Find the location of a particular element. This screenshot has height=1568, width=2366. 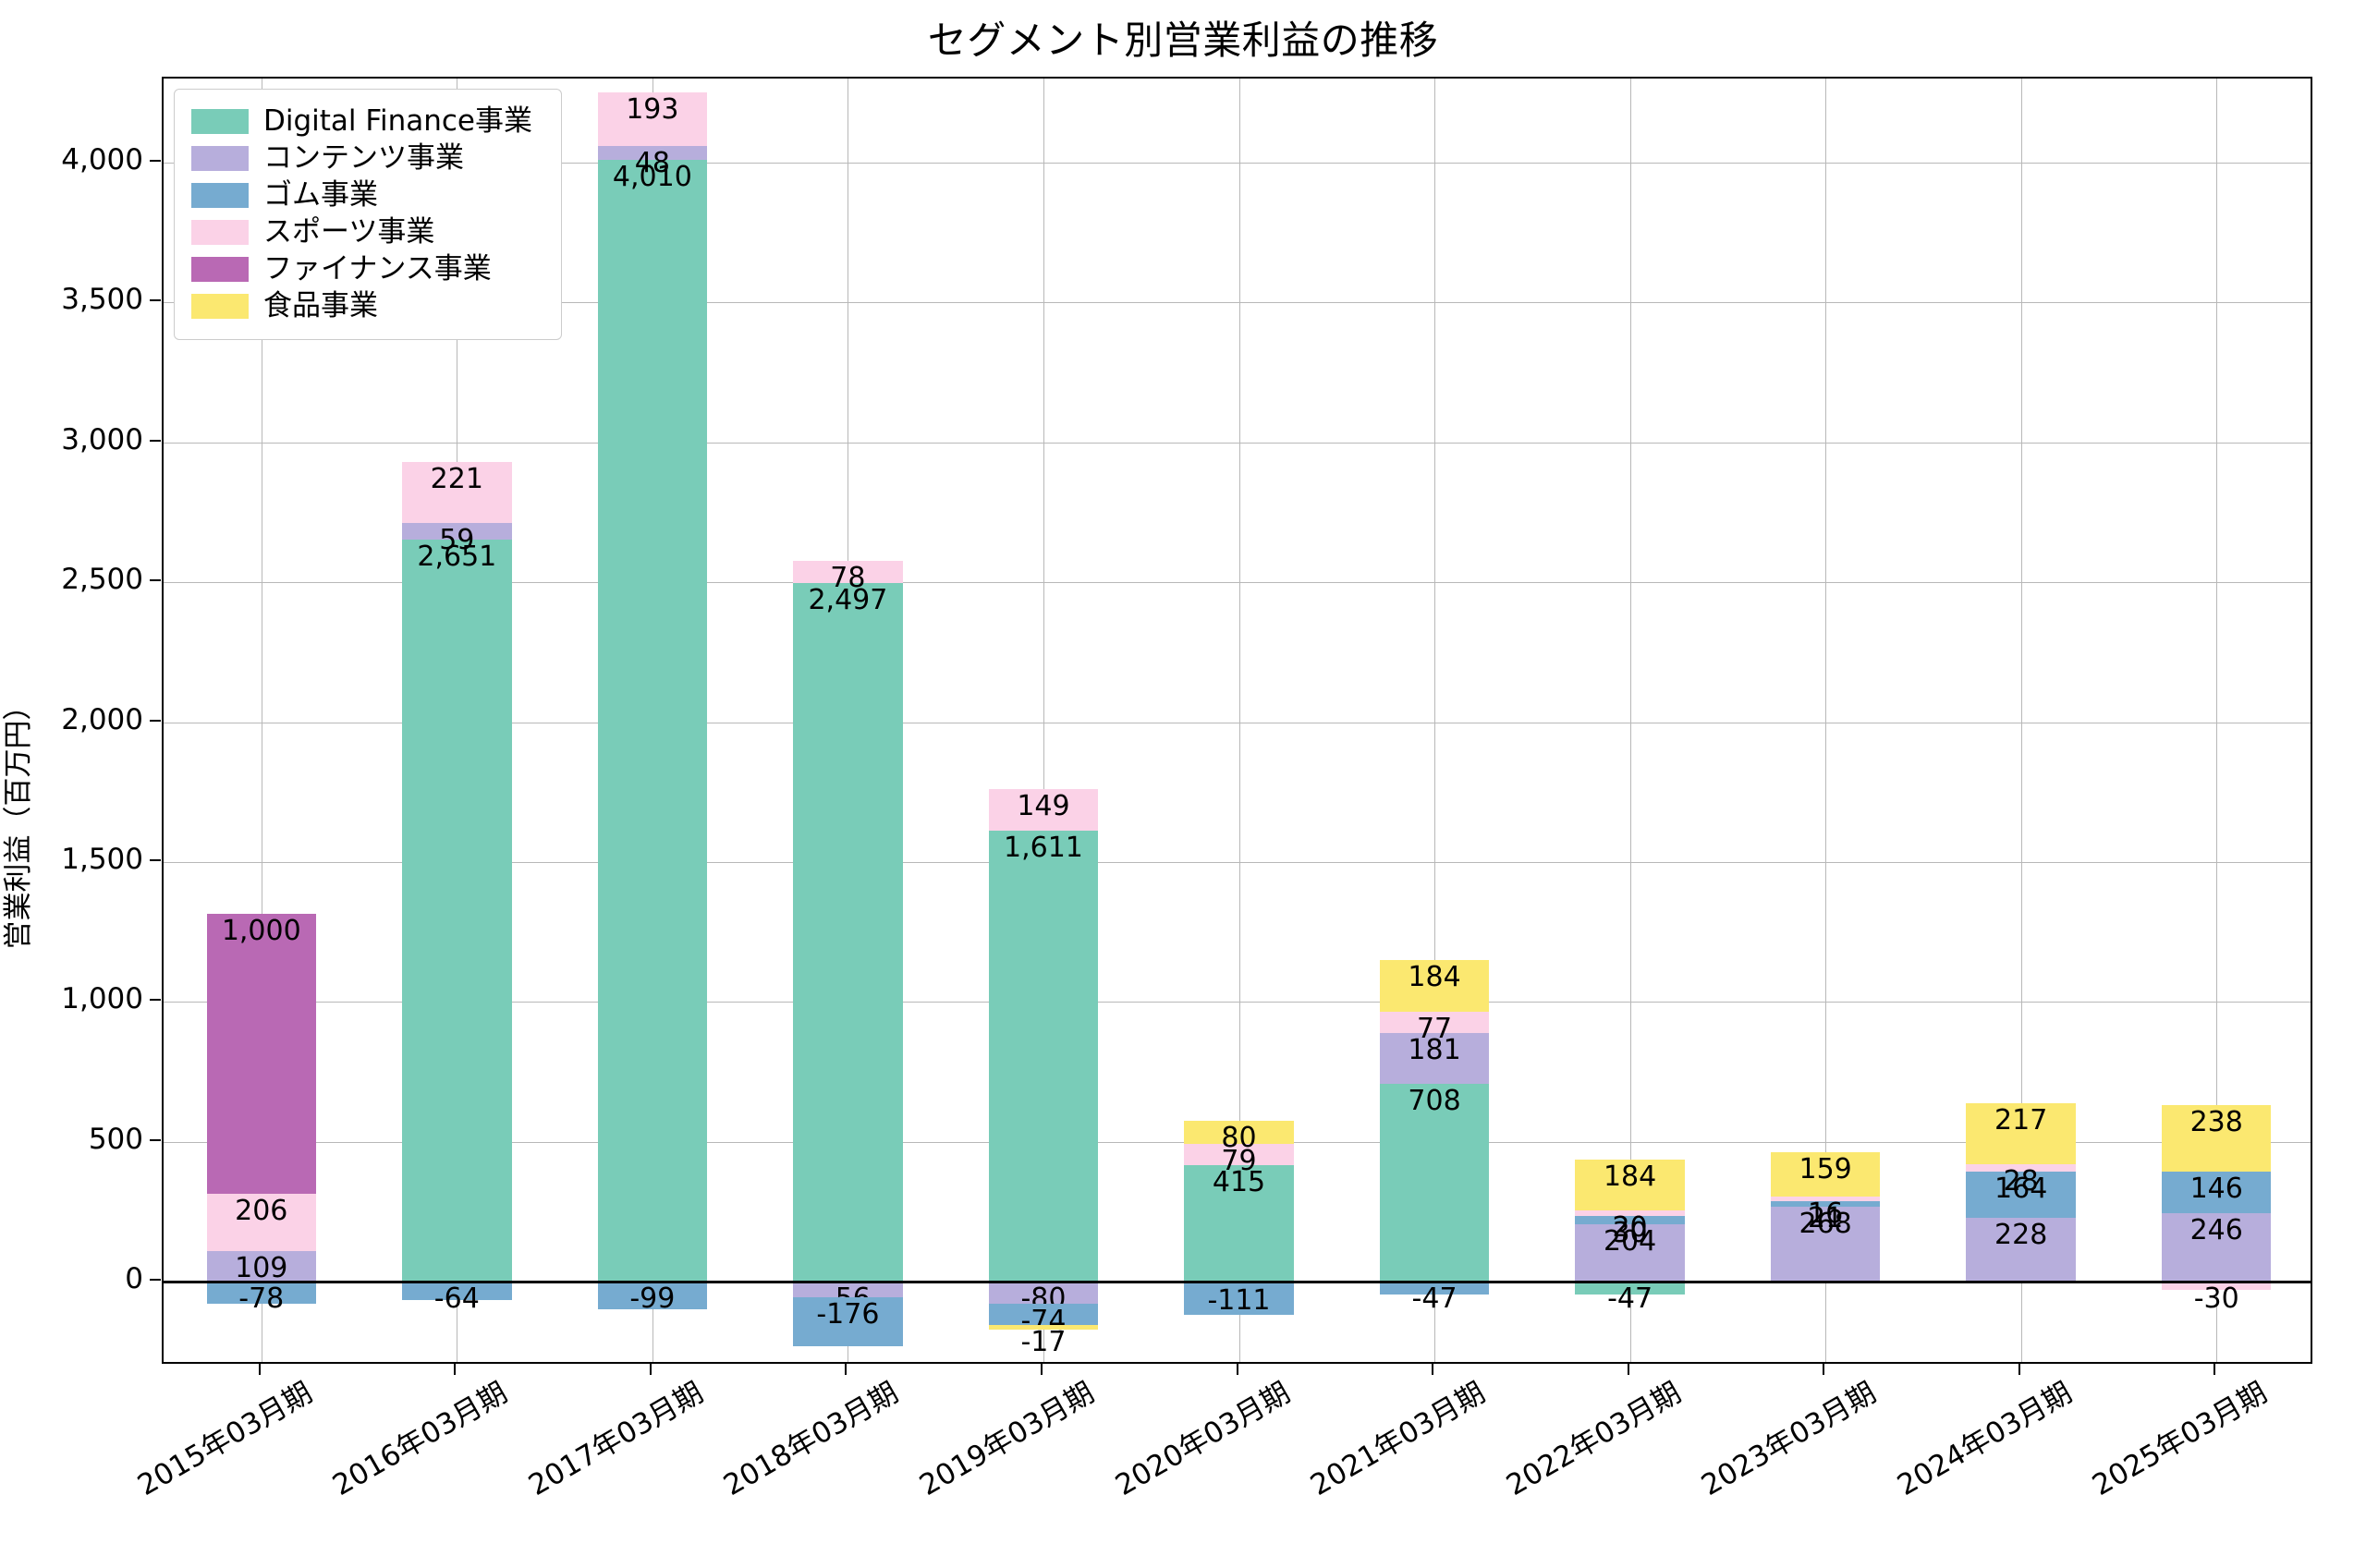

bar-group: 204 30 20 184 -47 is located at coordinates (1630, 720).